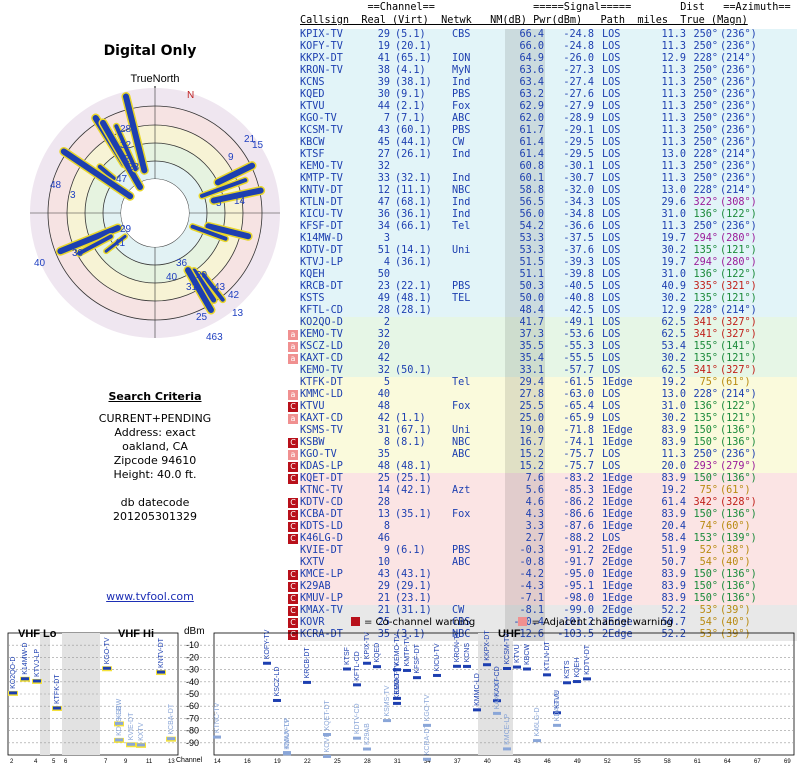  Describe the element at coordinates (437, 657) in the screenshot. I see `spectrum-station-label: KICU-TV` at that location.